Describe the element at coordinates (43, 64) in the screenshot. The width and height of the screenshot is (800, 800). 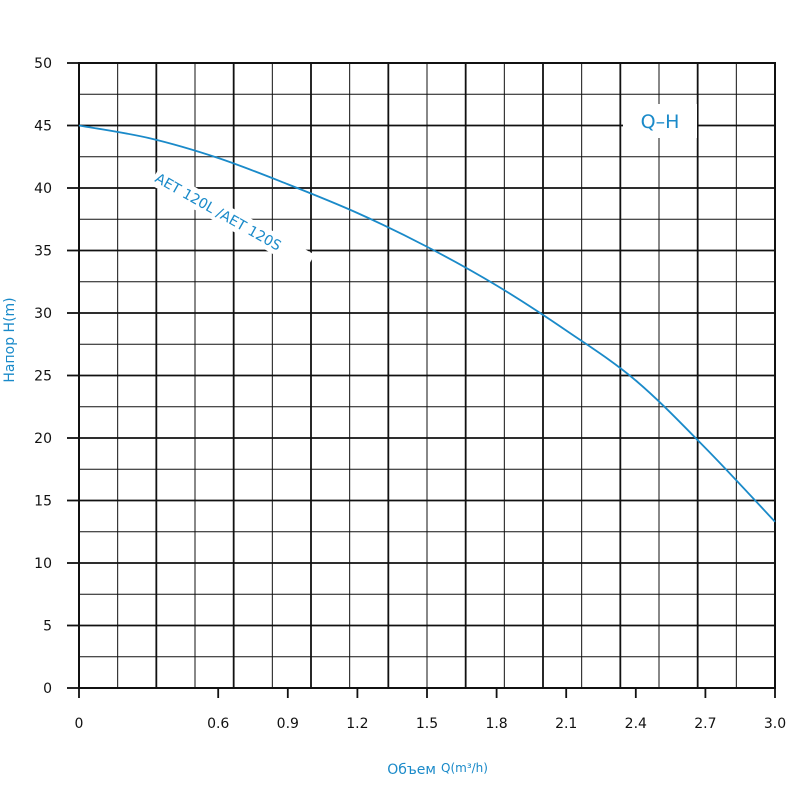
I see `y-tick-label: 50` at that location.